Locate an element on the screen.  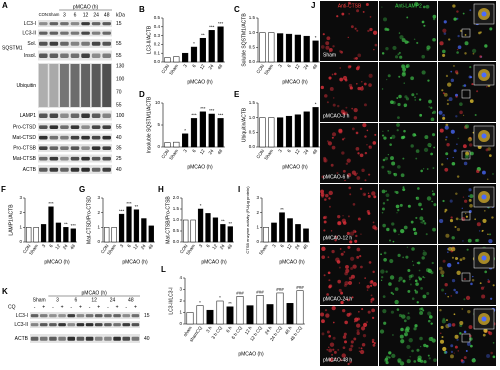
row-label: Sham is located at coordinates (329, 55).